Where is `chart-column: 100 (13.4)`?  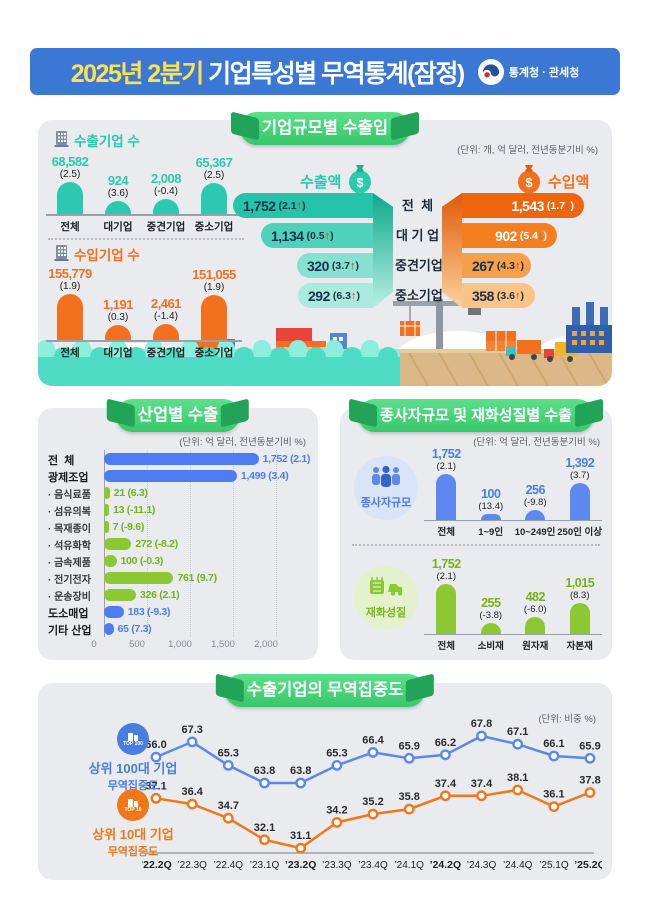
chart-column: 100 (13.4) is located at coordinates (491, 503).